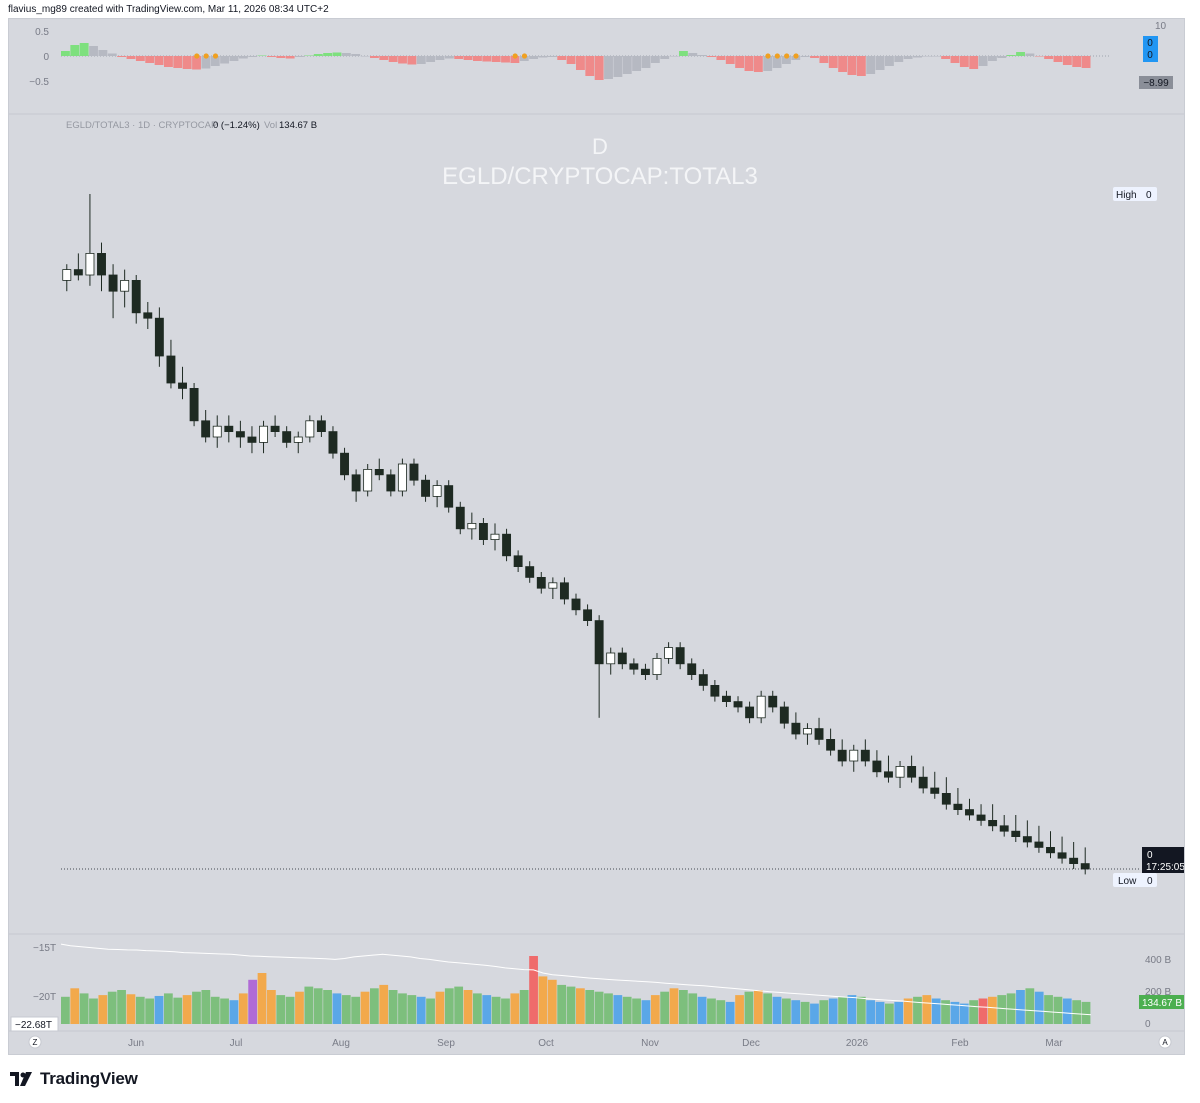 This screenshot has height=1103, width=1200. I want to click on zoom-button-label: Z, so click(35, 1042).